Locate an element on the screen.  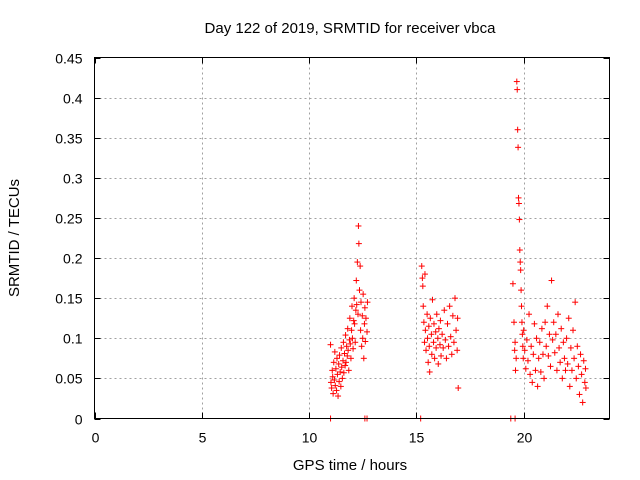
y-tick-label: 0.45 is located at coordinates (68, 59).